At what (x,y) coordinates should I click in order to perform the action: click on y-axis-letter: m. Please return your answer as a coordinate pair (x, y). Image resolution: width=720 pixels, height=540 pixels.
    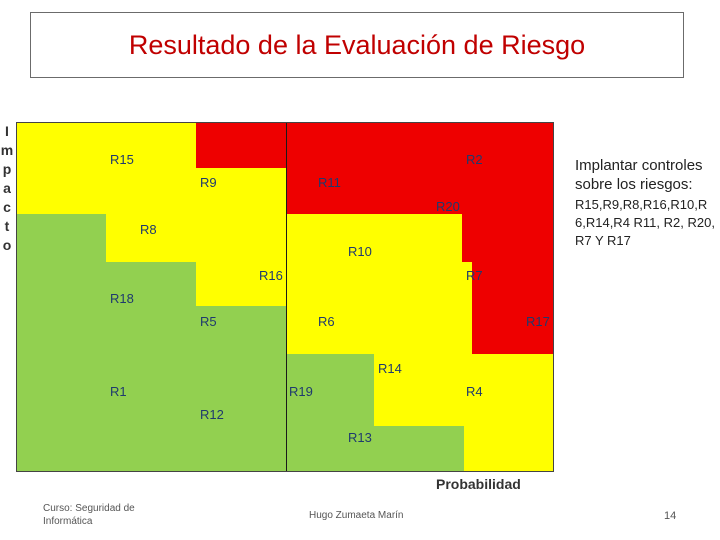
    Looking at the image, I should click on (7, 150).